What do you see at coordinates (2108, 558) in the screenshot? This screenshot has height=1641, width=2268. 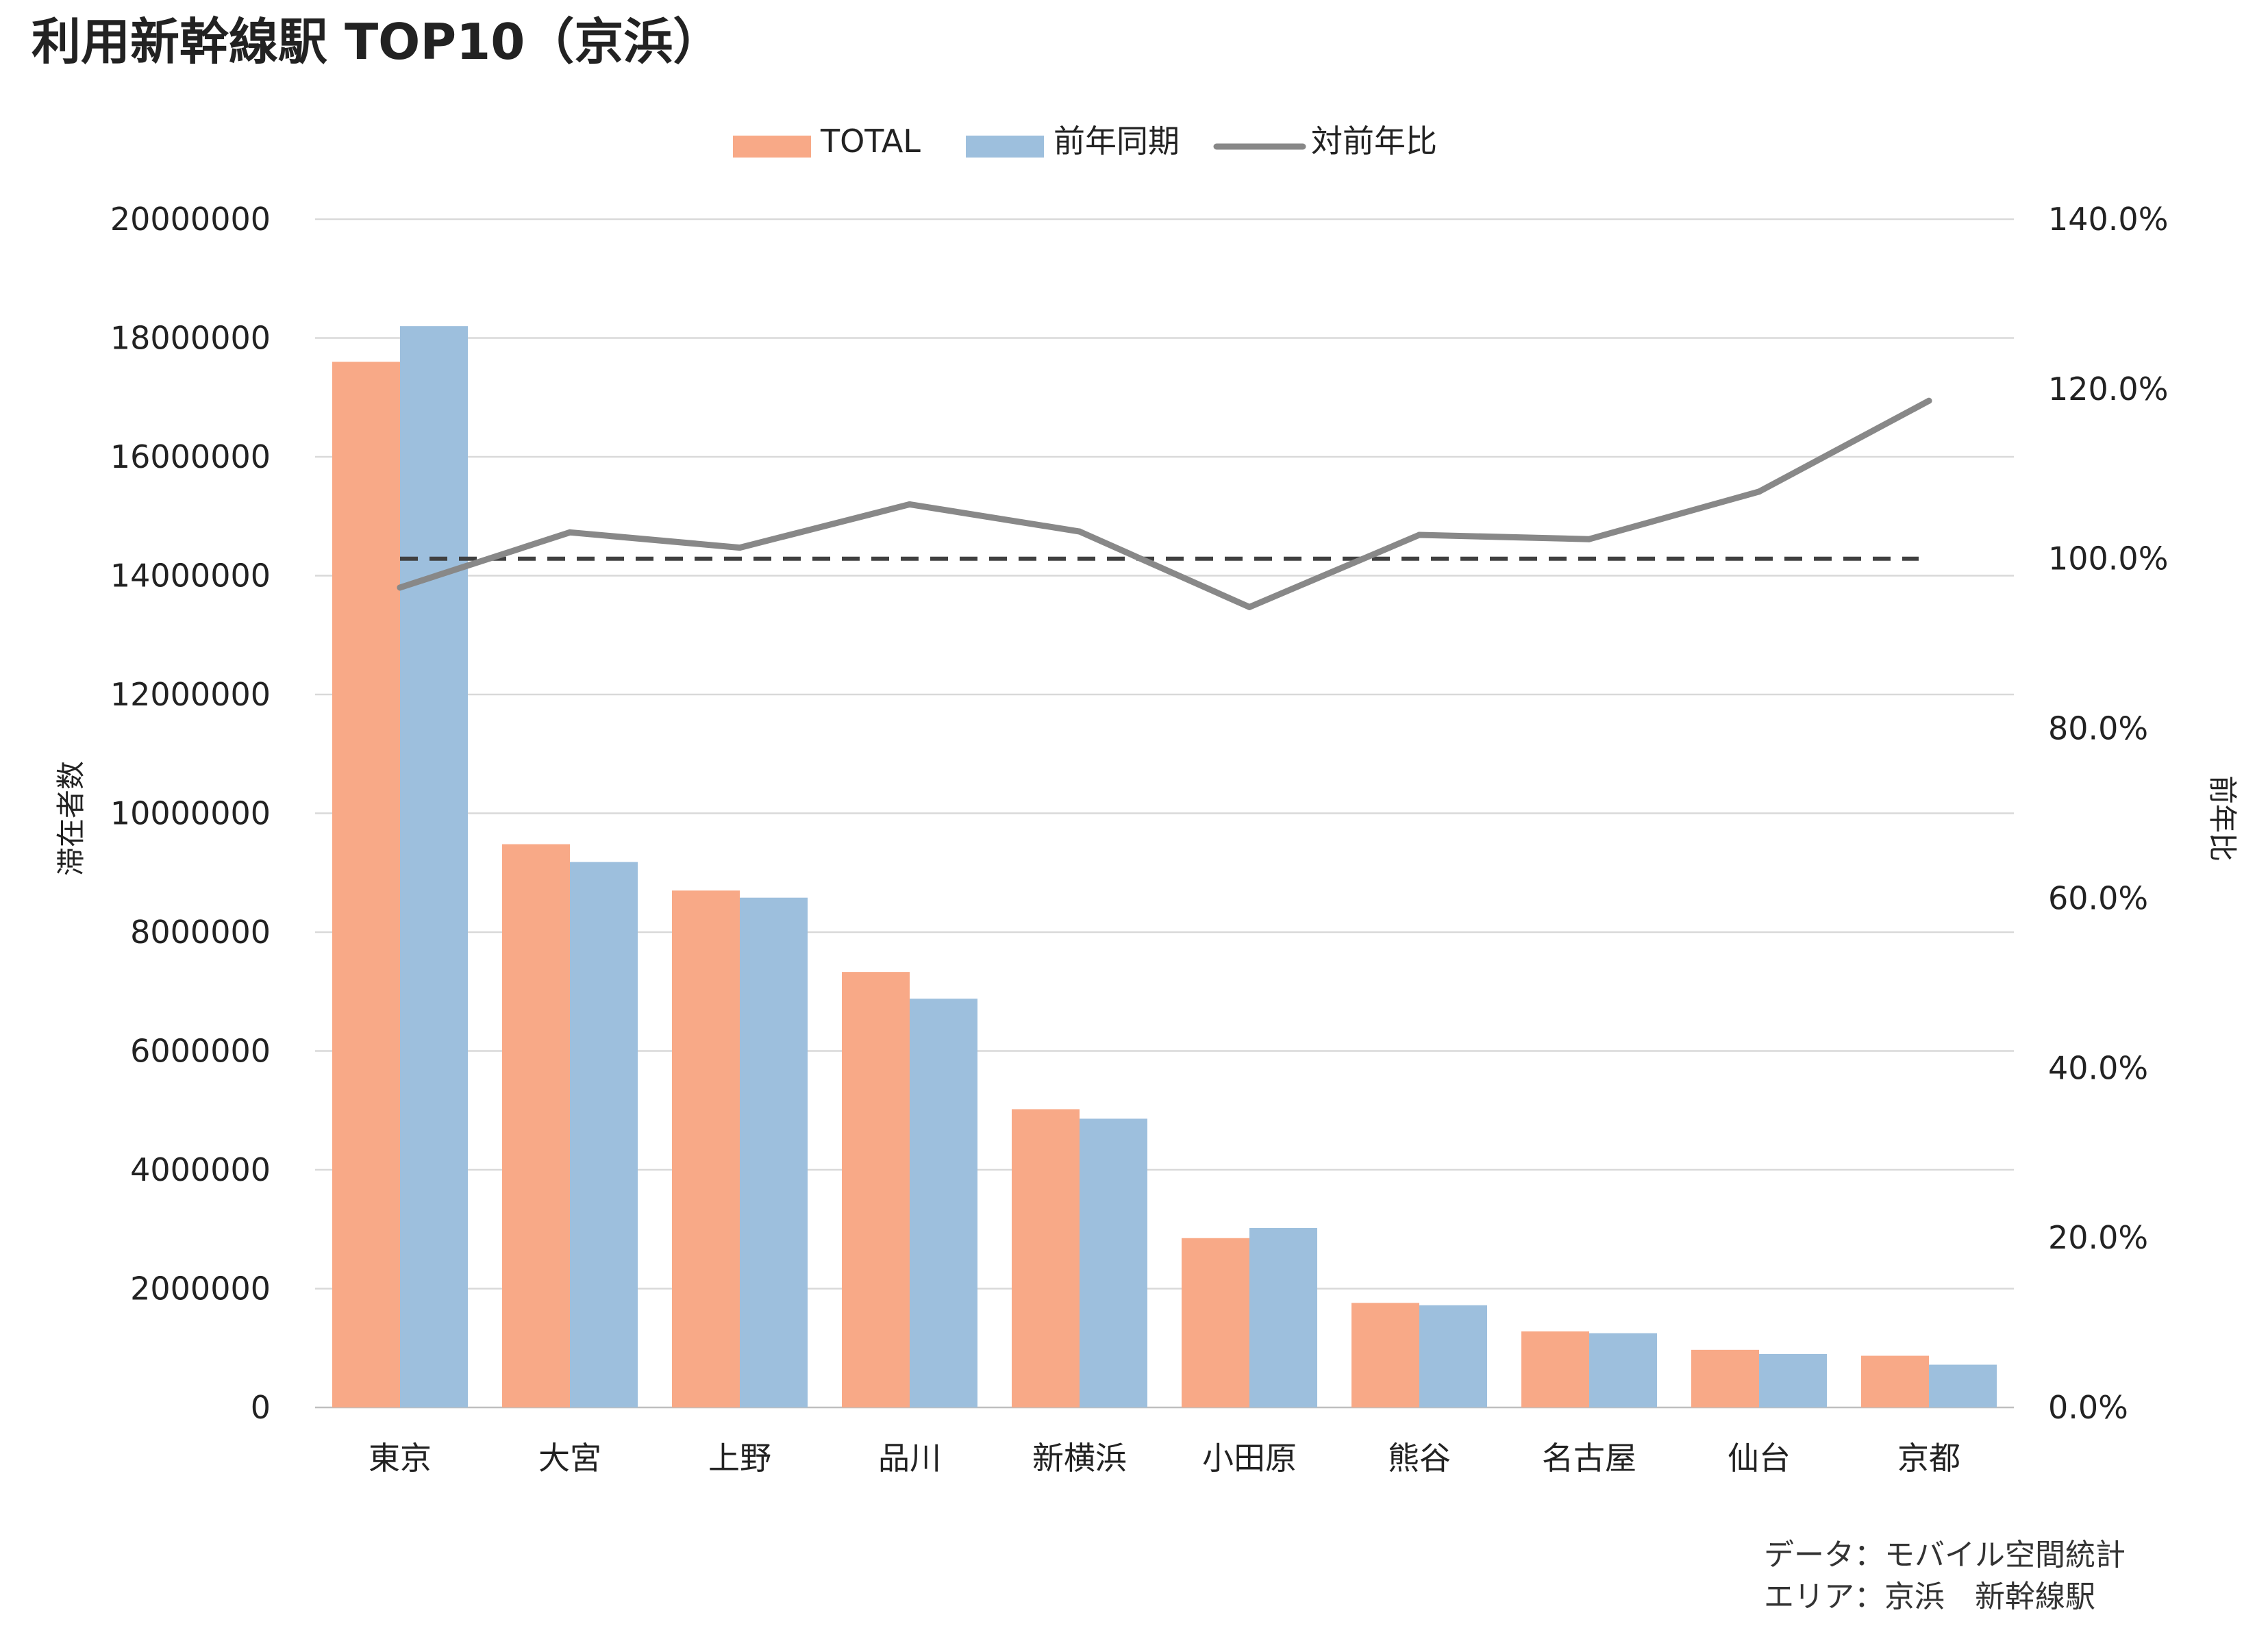 I see `y-right-tick-label: 100.0%` at bounding box center [2108, 558].